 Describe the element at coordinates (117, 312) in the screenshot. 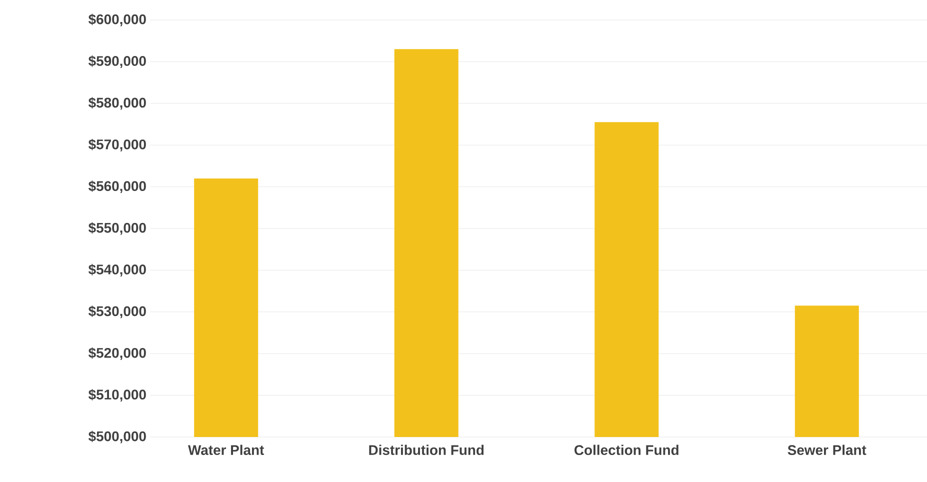

I see `y-tick-label: $530,000` at that location.